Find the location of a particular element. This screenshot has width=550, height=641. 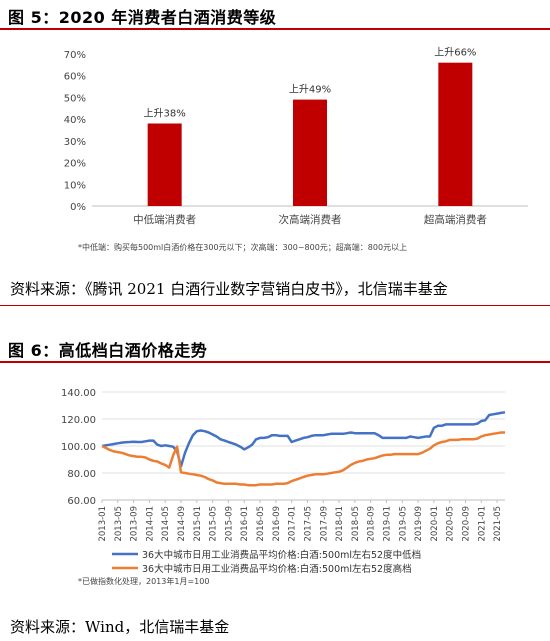

x-tick-label: 2016-09 is located at coordinates (277, 524).